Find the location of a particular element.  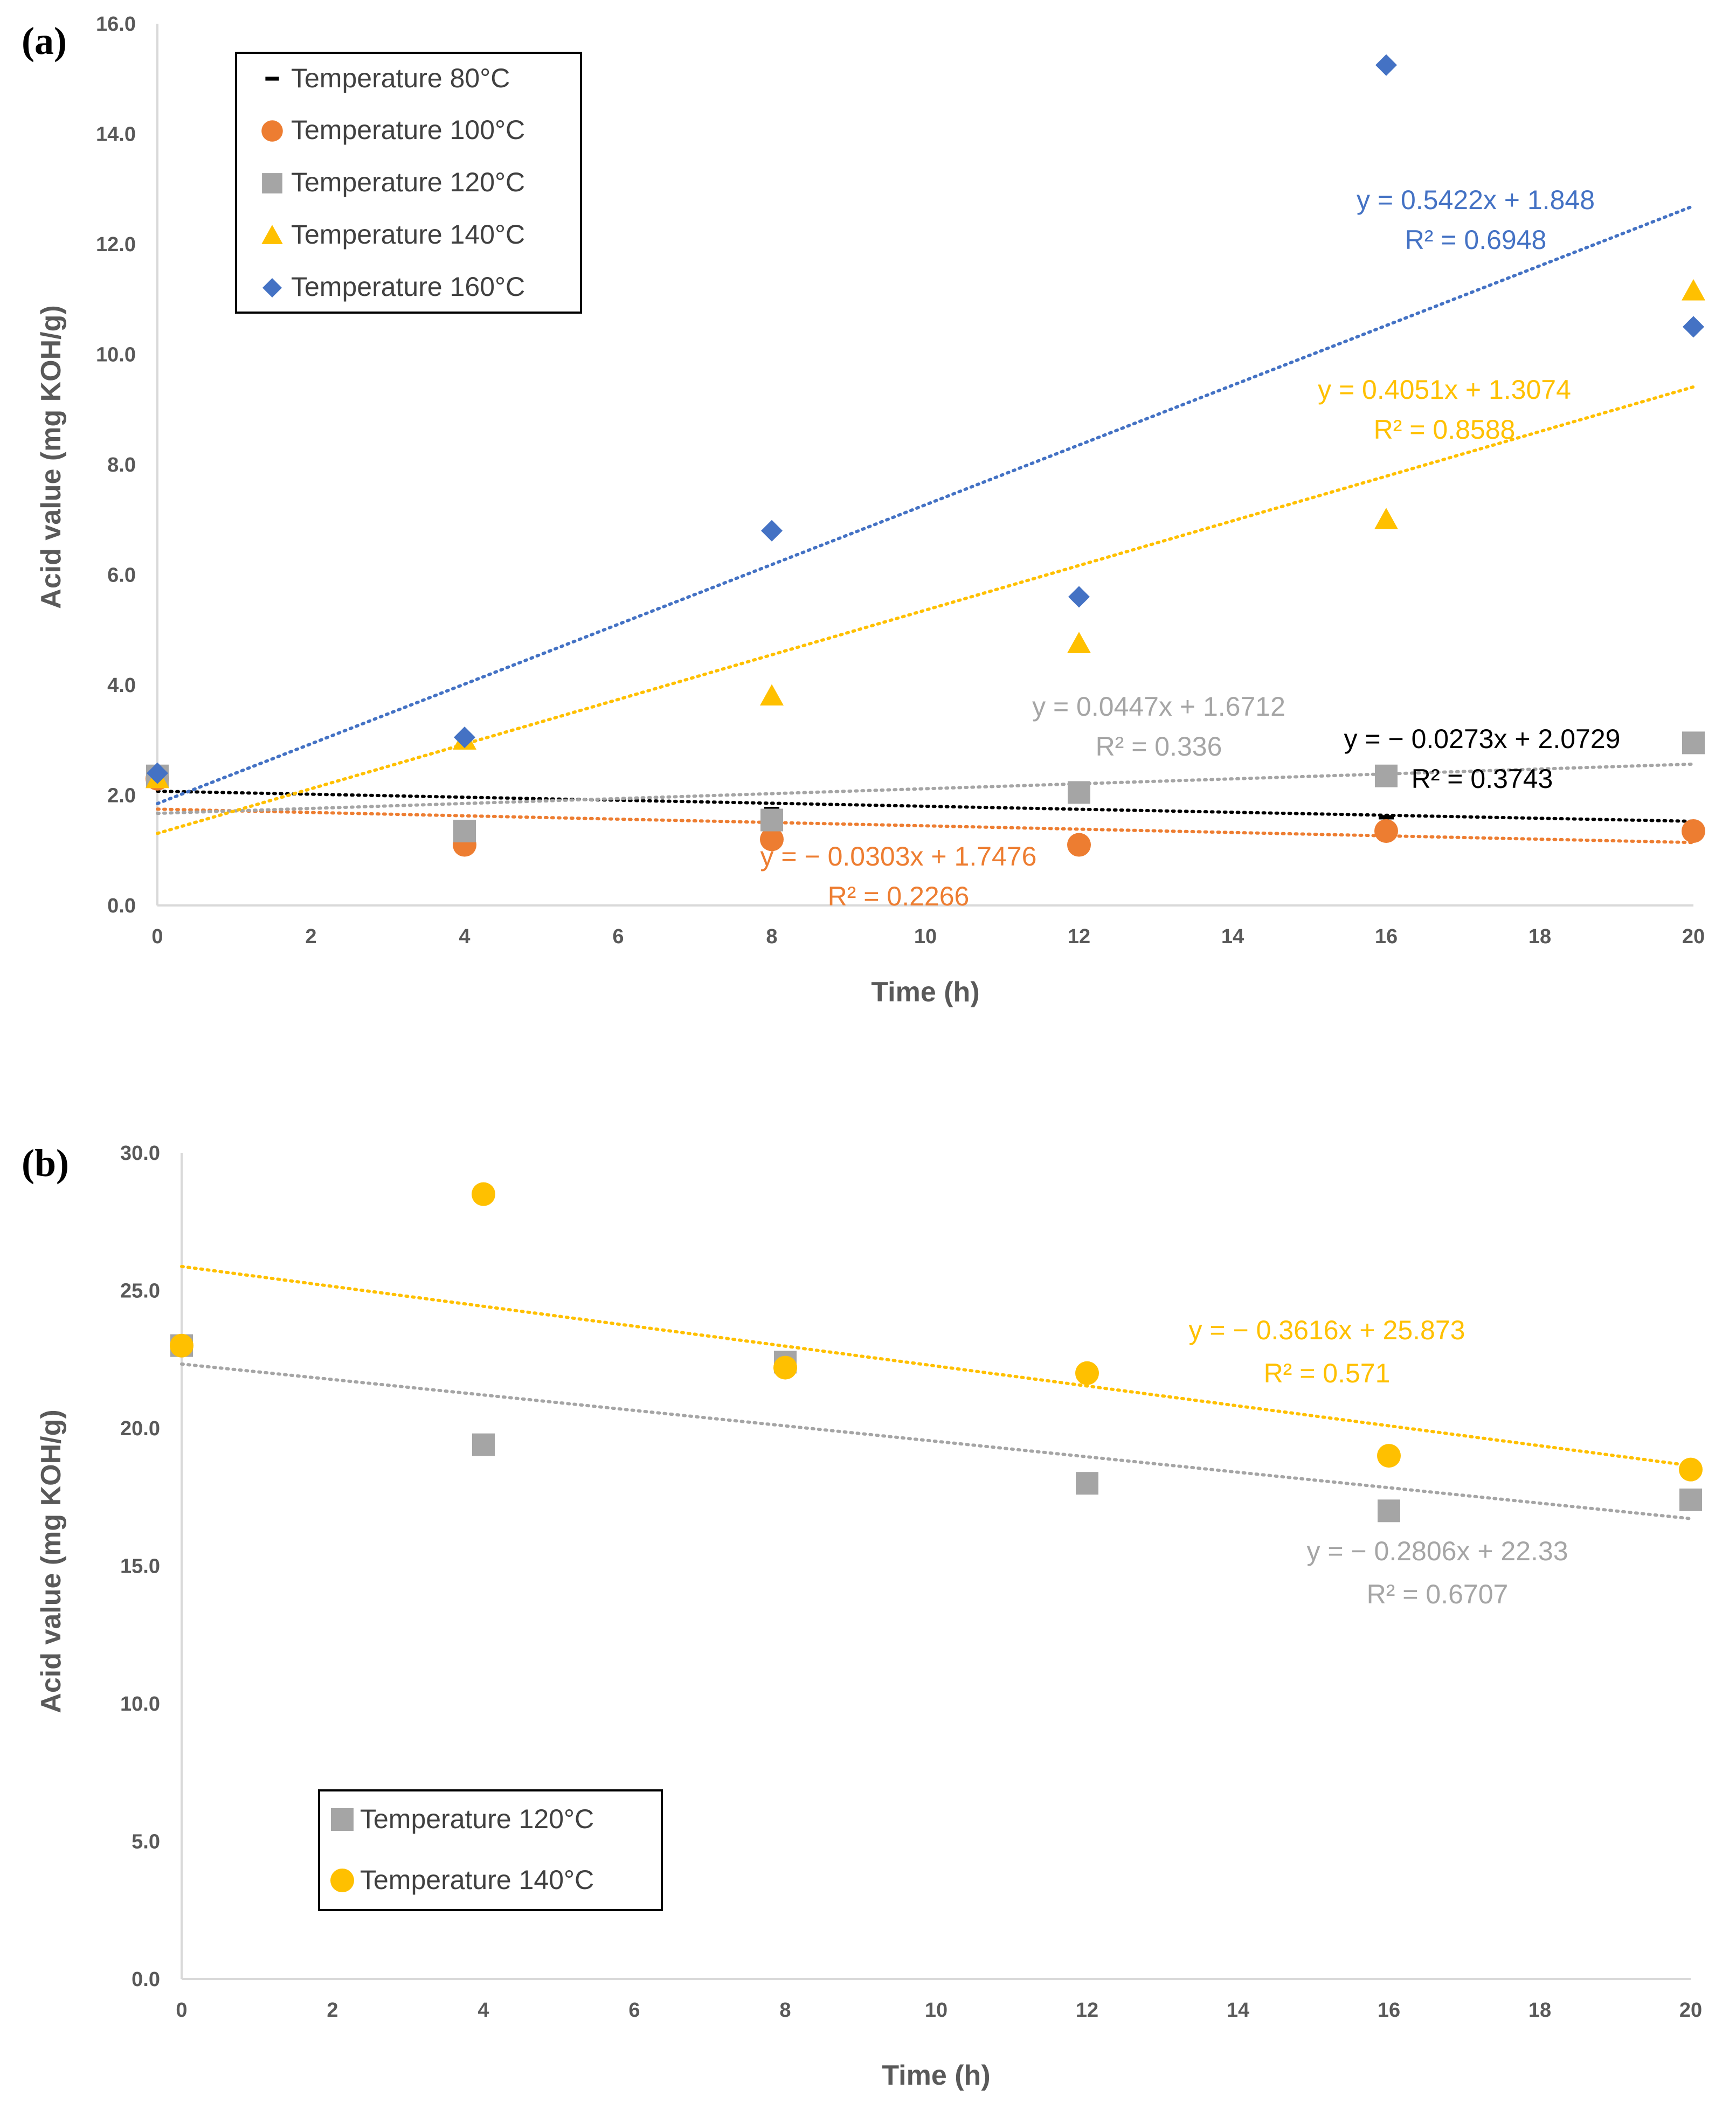

chart-a-legend-label-160: Temperature 160°C is located at coordinates (408, 287).